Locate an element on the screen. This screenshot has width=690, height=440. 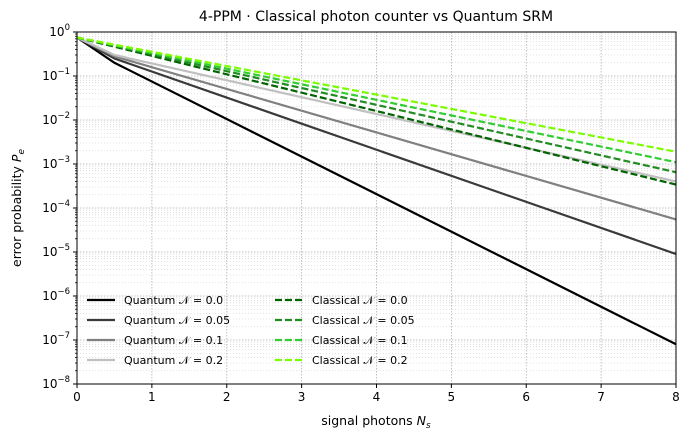
legend-entry: Quantum 𝒩 = 0.1 is located at coordinates (155, 340).